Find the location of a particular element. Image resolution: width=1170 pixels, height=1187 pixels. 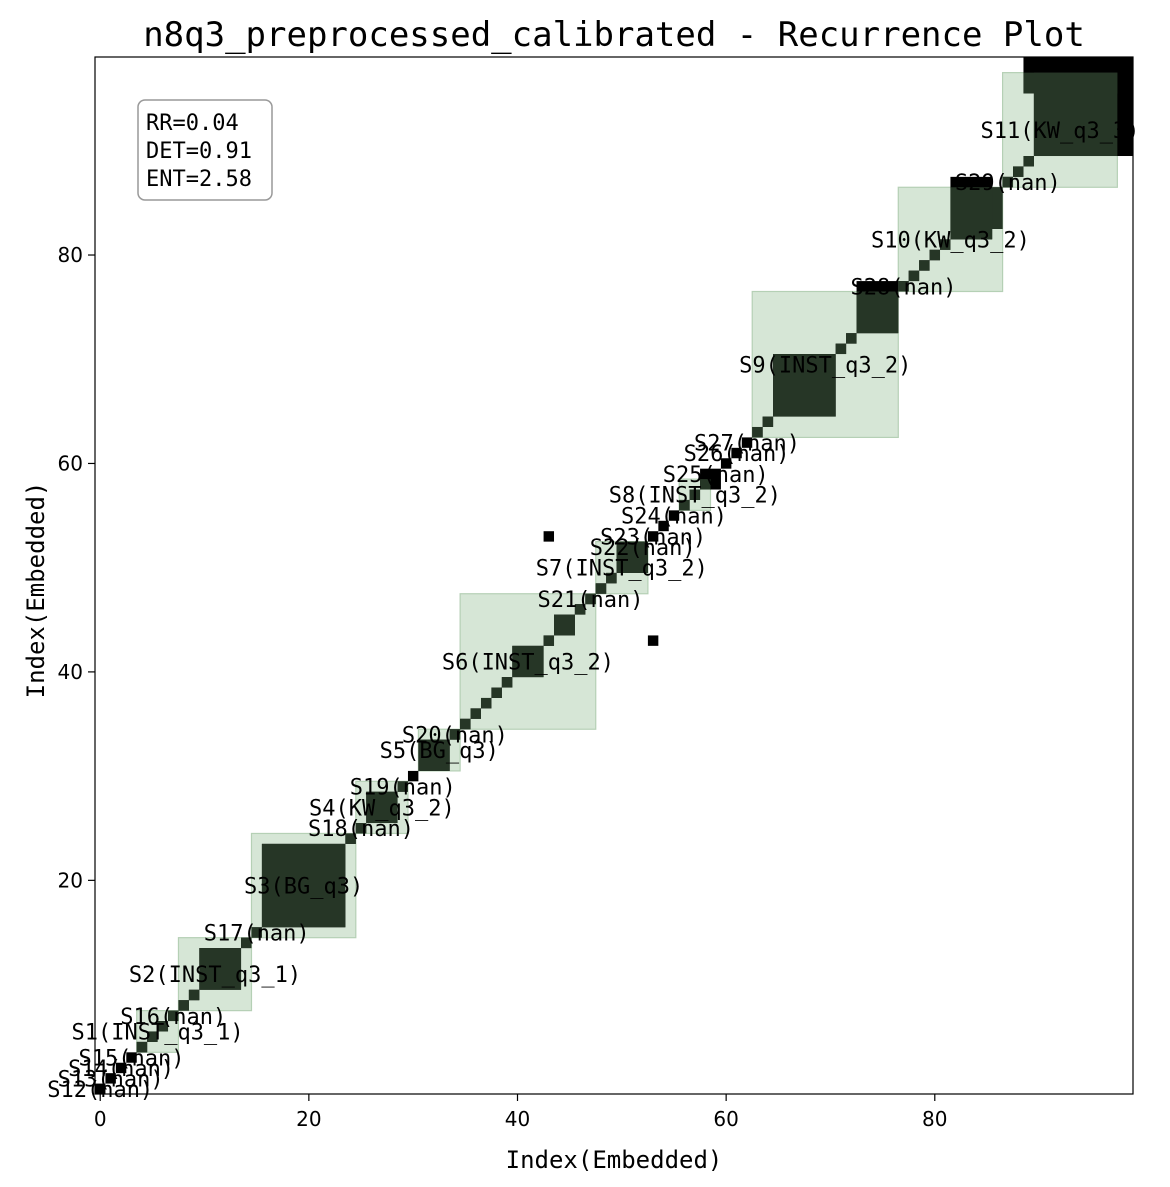

segment-label: S11(KW_q3_3) is located at coordinates (1059, 131).